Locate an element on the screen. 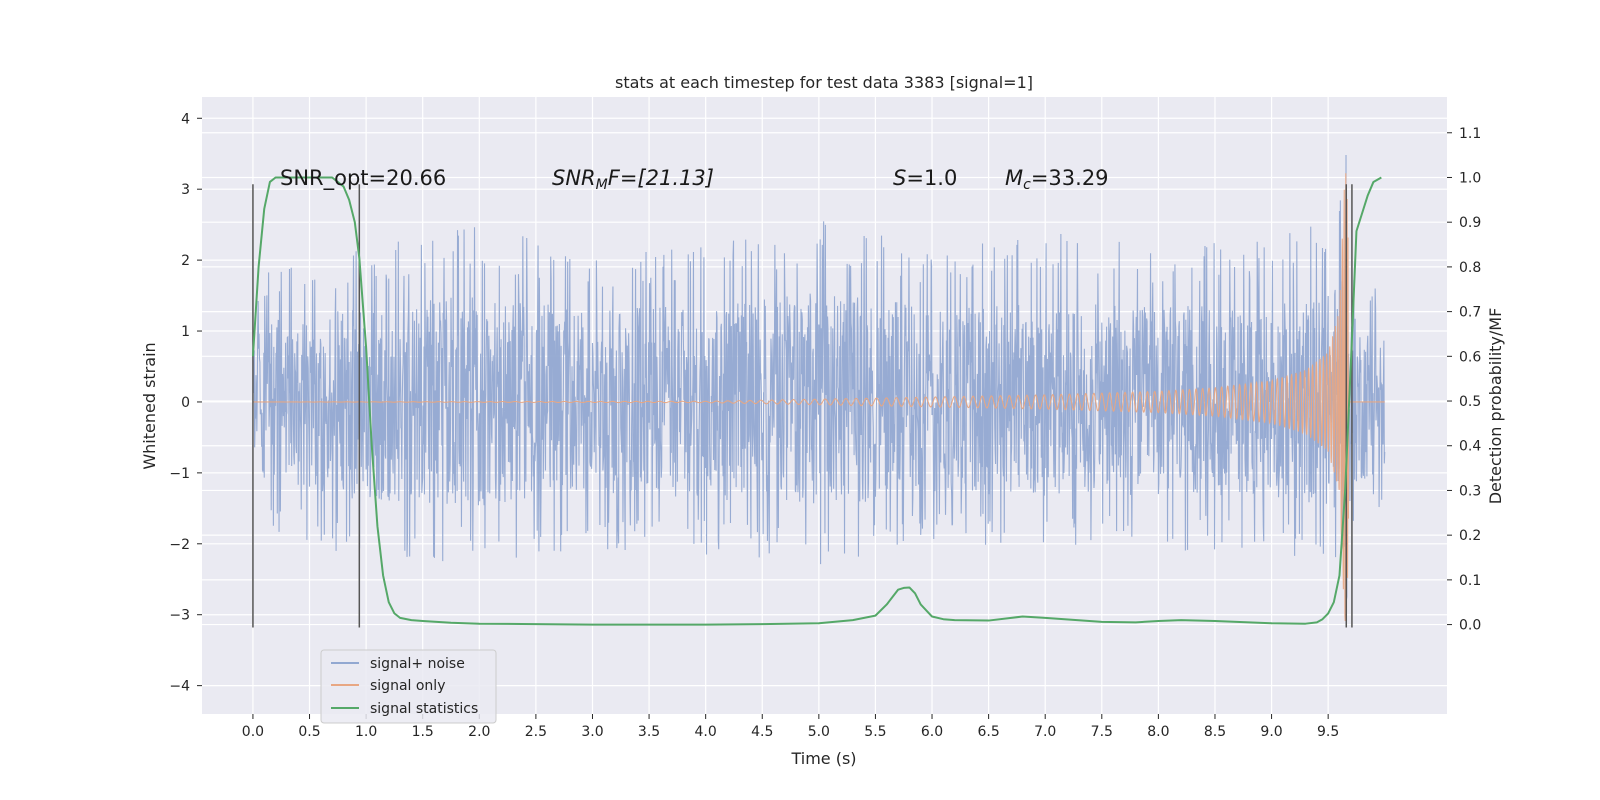  left-y-tick-label: −1 is located at coordinates (179, 474).